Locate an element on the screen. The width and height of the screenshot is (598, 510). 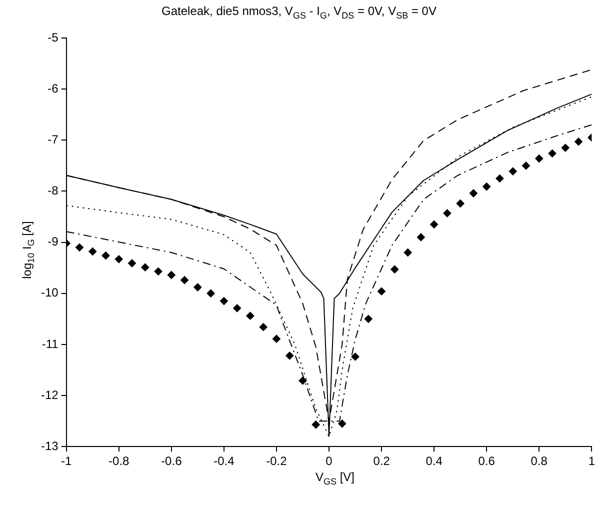
x-tick-label: -0.4 is located at coordinates (224, 461).